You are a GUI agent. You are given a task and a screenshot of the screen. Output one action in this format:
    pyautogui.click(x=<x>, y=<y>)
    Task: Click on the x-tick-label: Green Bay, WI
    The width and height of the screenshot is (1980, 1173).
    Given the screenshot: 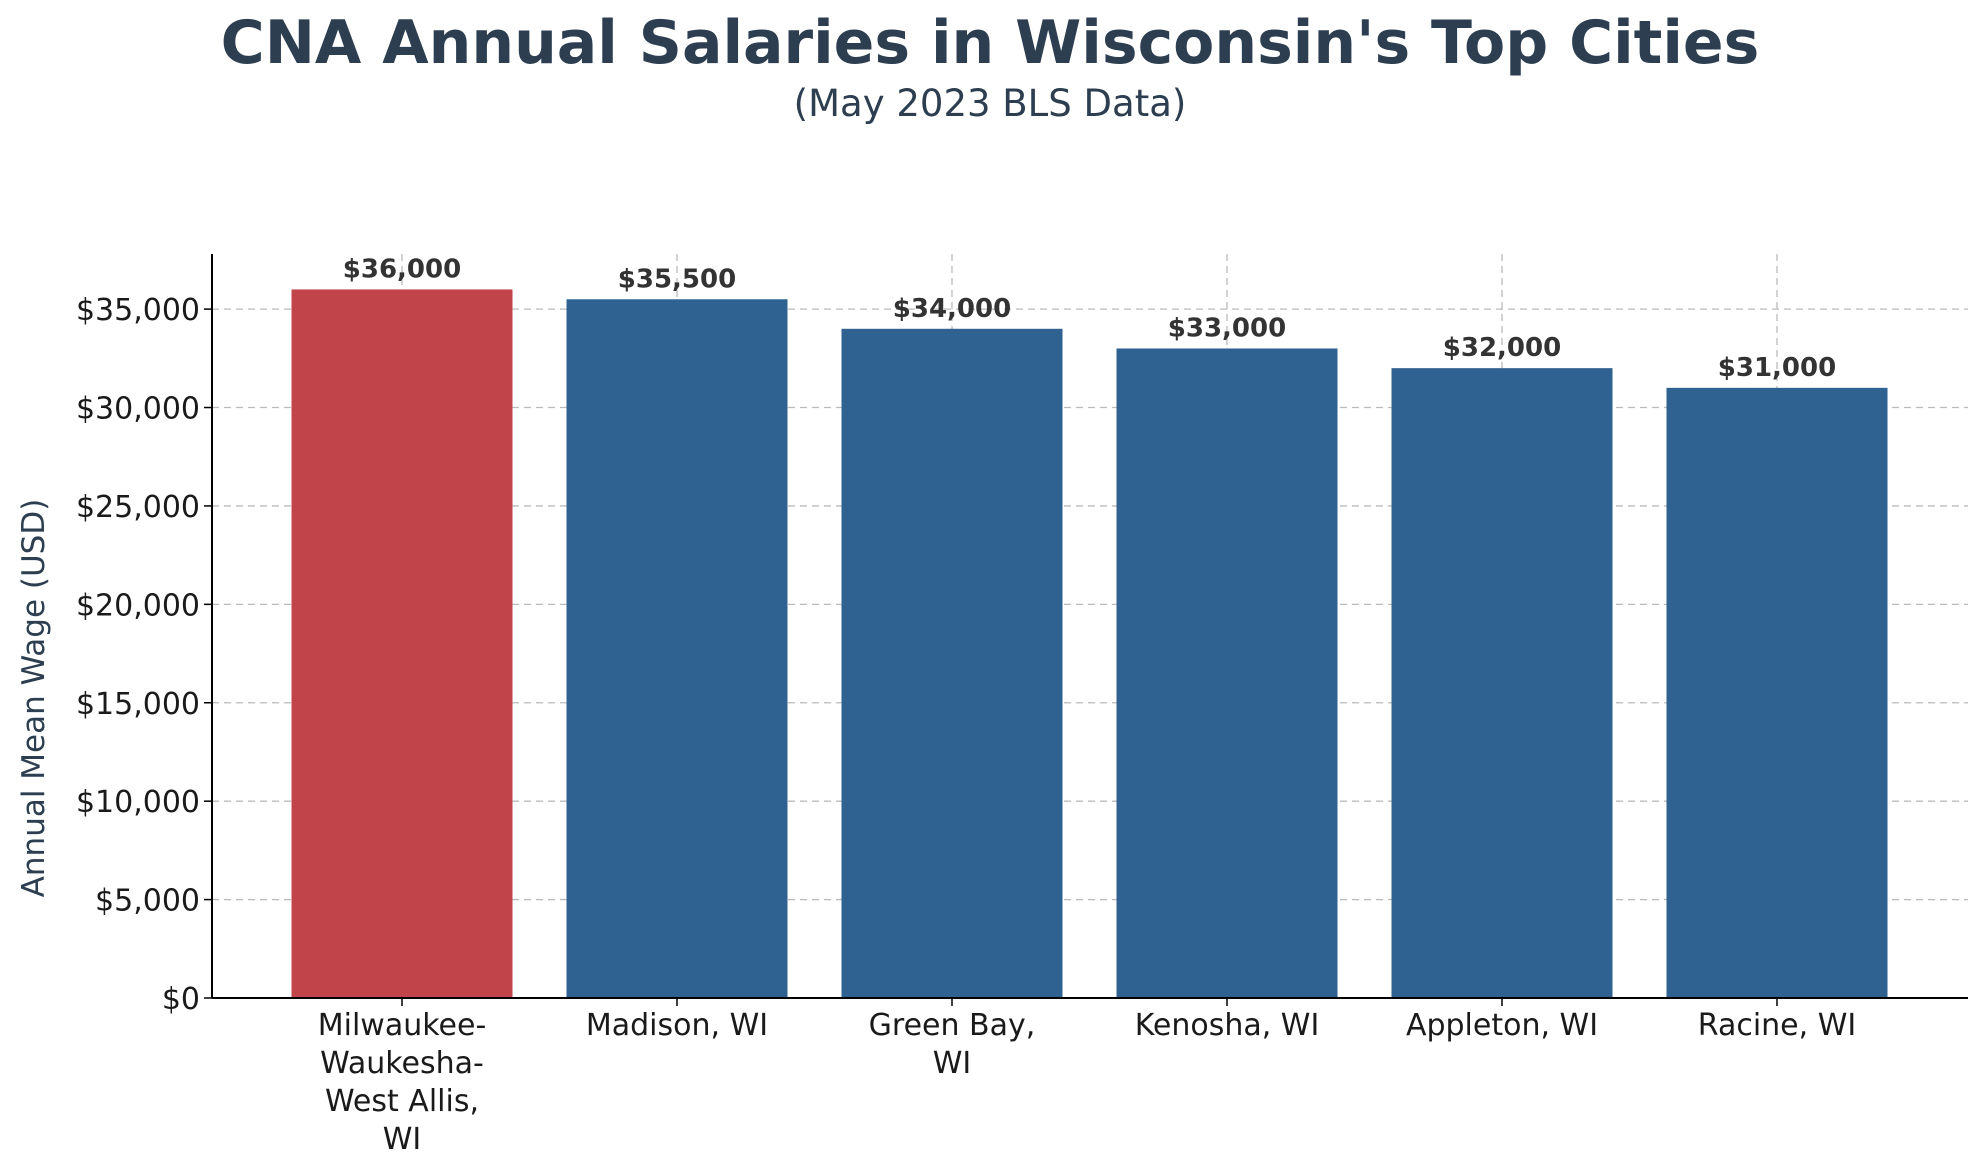 What is the action you would take?
    pyautogui.click(x=952, y=1044)
    